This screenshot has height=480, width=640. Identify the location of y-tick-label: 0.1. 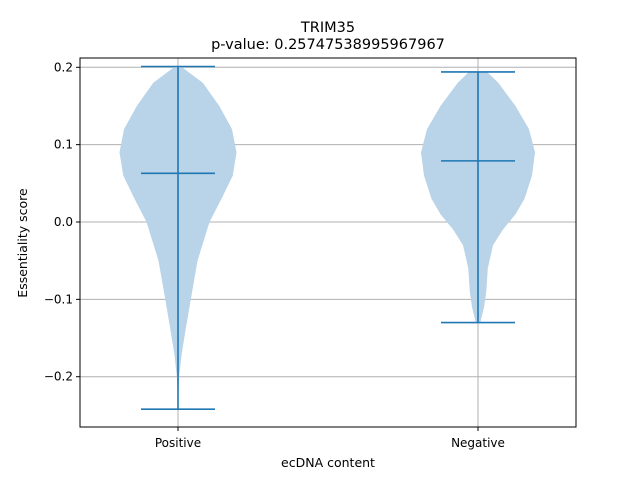
(63, 145).